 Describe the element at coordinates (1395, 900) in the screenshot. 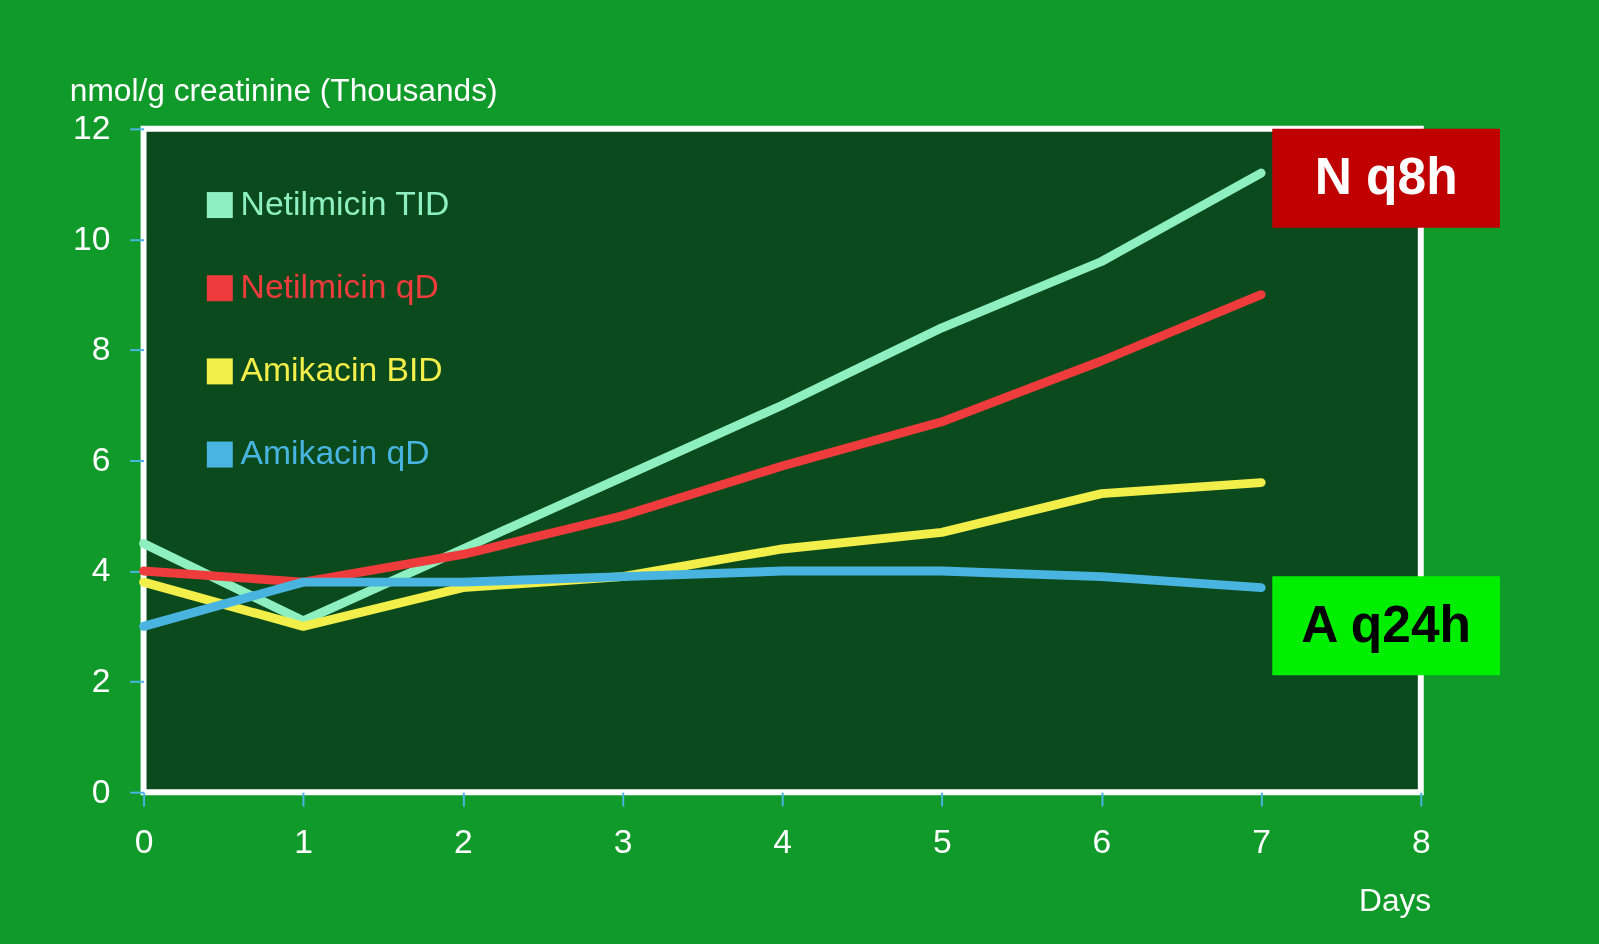

I see `x-axis-title: Days` at that location.